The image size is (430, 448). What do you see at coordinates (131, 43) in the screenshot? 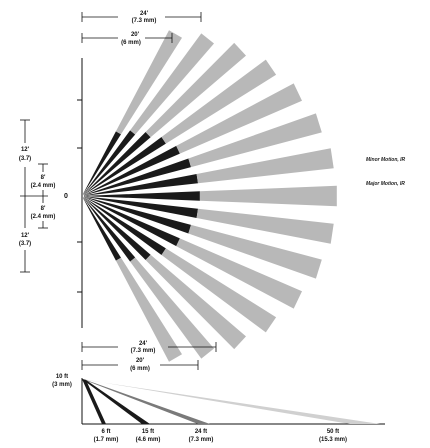
I see `top-20ft-mm-label: (6 mm)` at bounding box center [131, 43].